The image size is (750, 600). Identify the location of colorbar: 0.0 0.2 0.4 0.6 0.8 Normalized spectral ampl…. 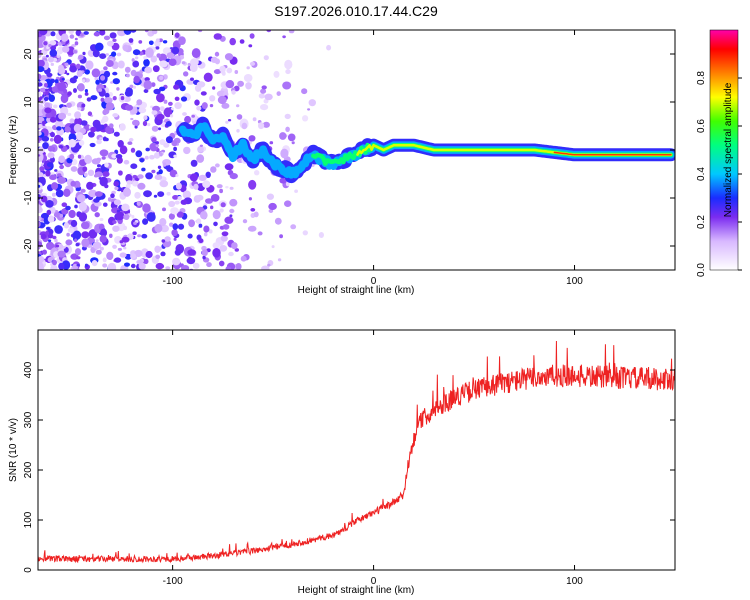
(719, 153).